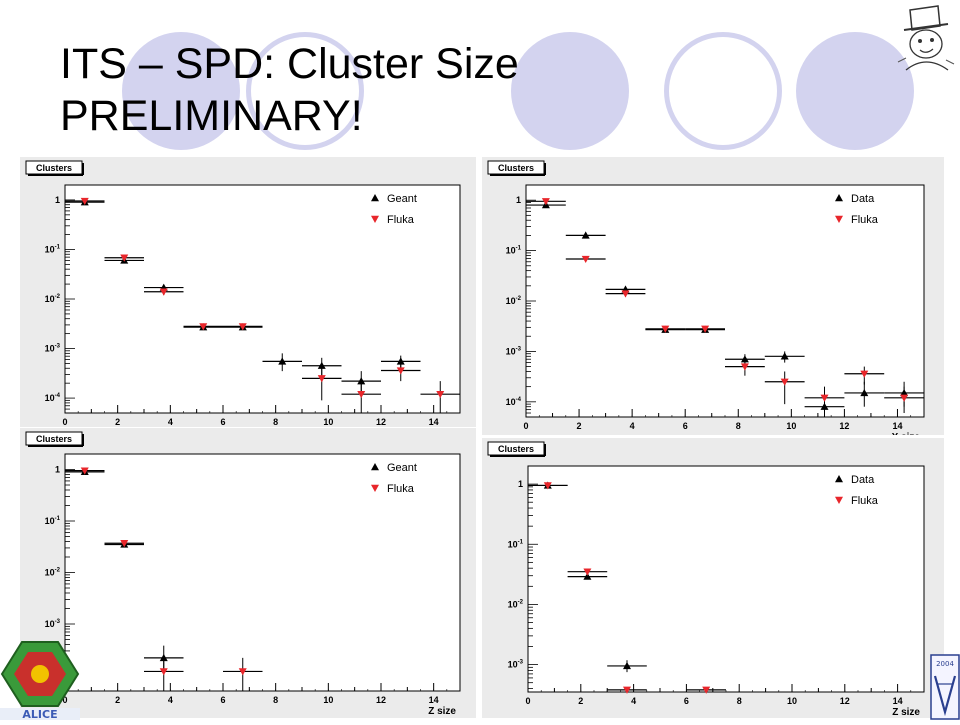 The width and height of the screenshot is (960, 725). What do you see at coordinates (906, 712) in the screenshot?
I see `x-axis-label: Z size` at bounding box center [906, 712].